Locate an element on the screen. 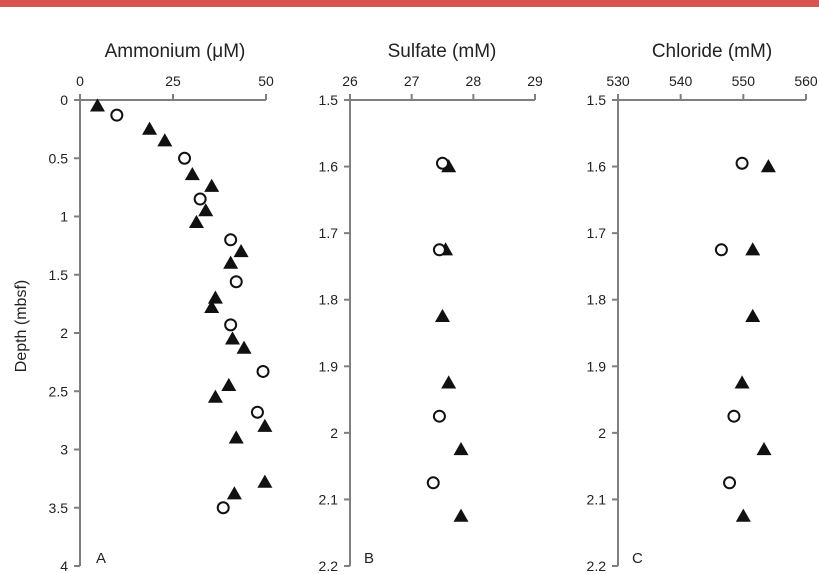 The height and width of the screenshot is (574, 819). x-tick-label: 50 is located at coordinates (266, 81).